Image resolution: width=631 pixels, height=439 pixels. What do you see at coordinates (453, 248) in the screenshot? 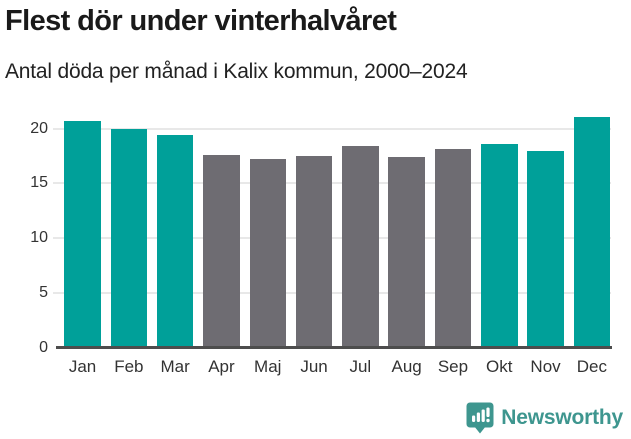
I see `bar-sep` at bounding box center [453, 248].